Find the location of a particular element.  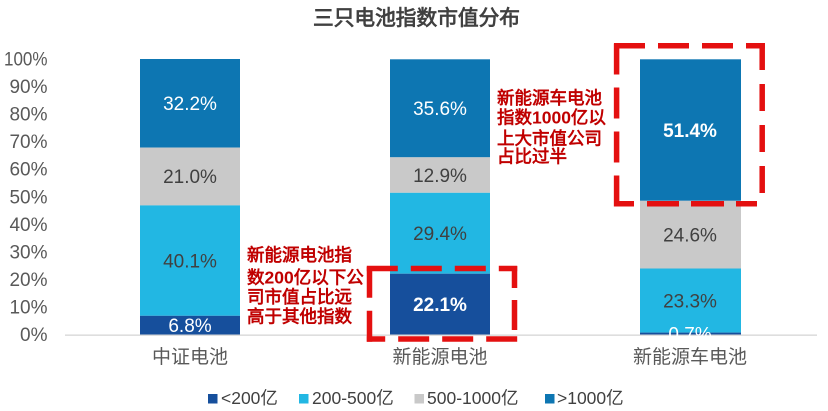

svg-text: 500-1000亿 is located at coordinates (472, 398).